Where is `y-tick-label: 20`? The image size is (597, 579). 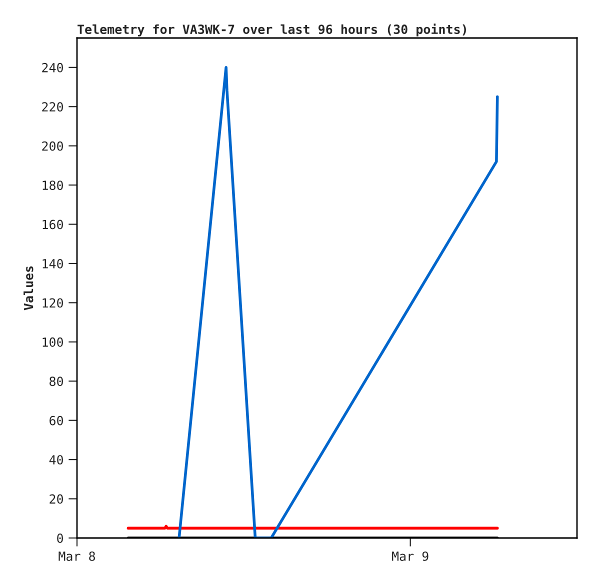 y-tick-label: 20 is located at coordinates (56, 499).